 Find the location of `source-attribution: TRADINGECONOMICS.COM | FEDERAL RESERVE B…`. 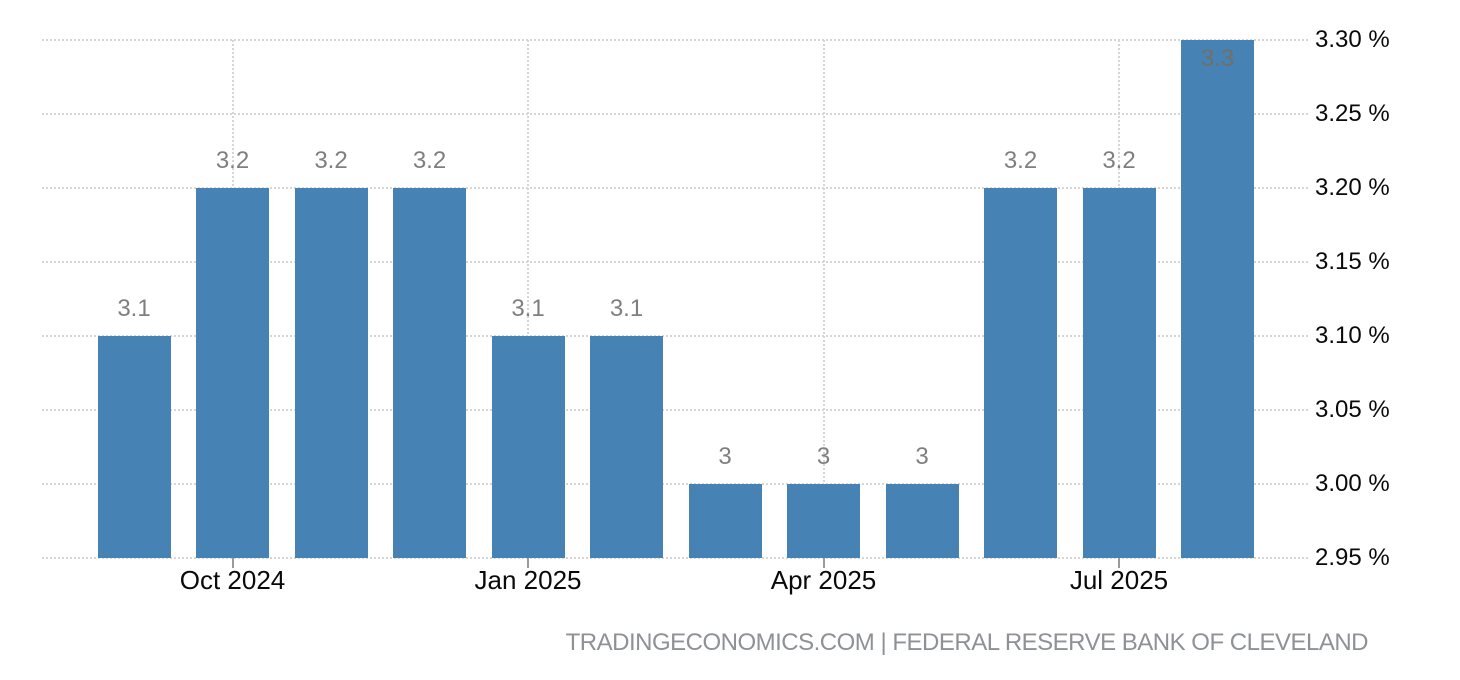

source-attribution: TRADINGECONOMICS.COM | FEDERAL RESERVE B… is located at coordinates (967, 642).